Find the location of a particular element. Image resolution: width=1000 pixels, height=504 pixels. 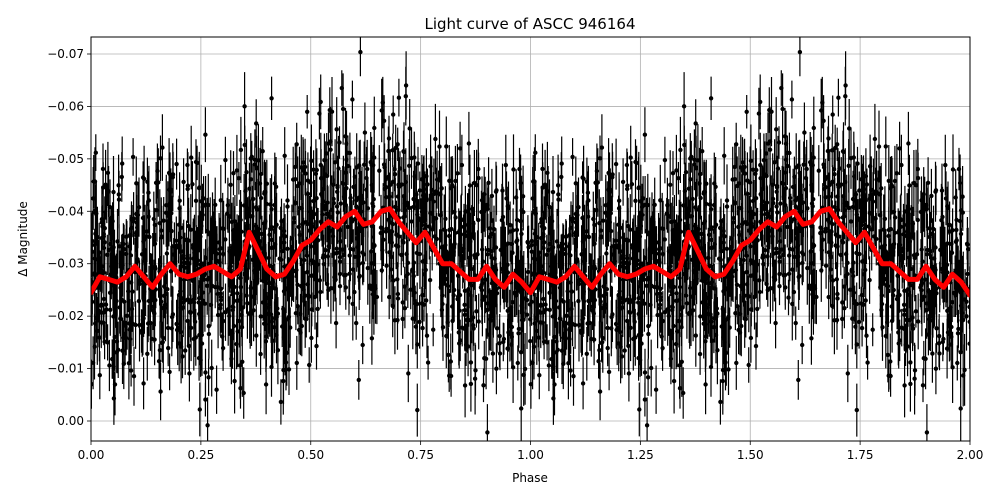

x-tick-label: 1.50 is located at coordinates (750, 455).